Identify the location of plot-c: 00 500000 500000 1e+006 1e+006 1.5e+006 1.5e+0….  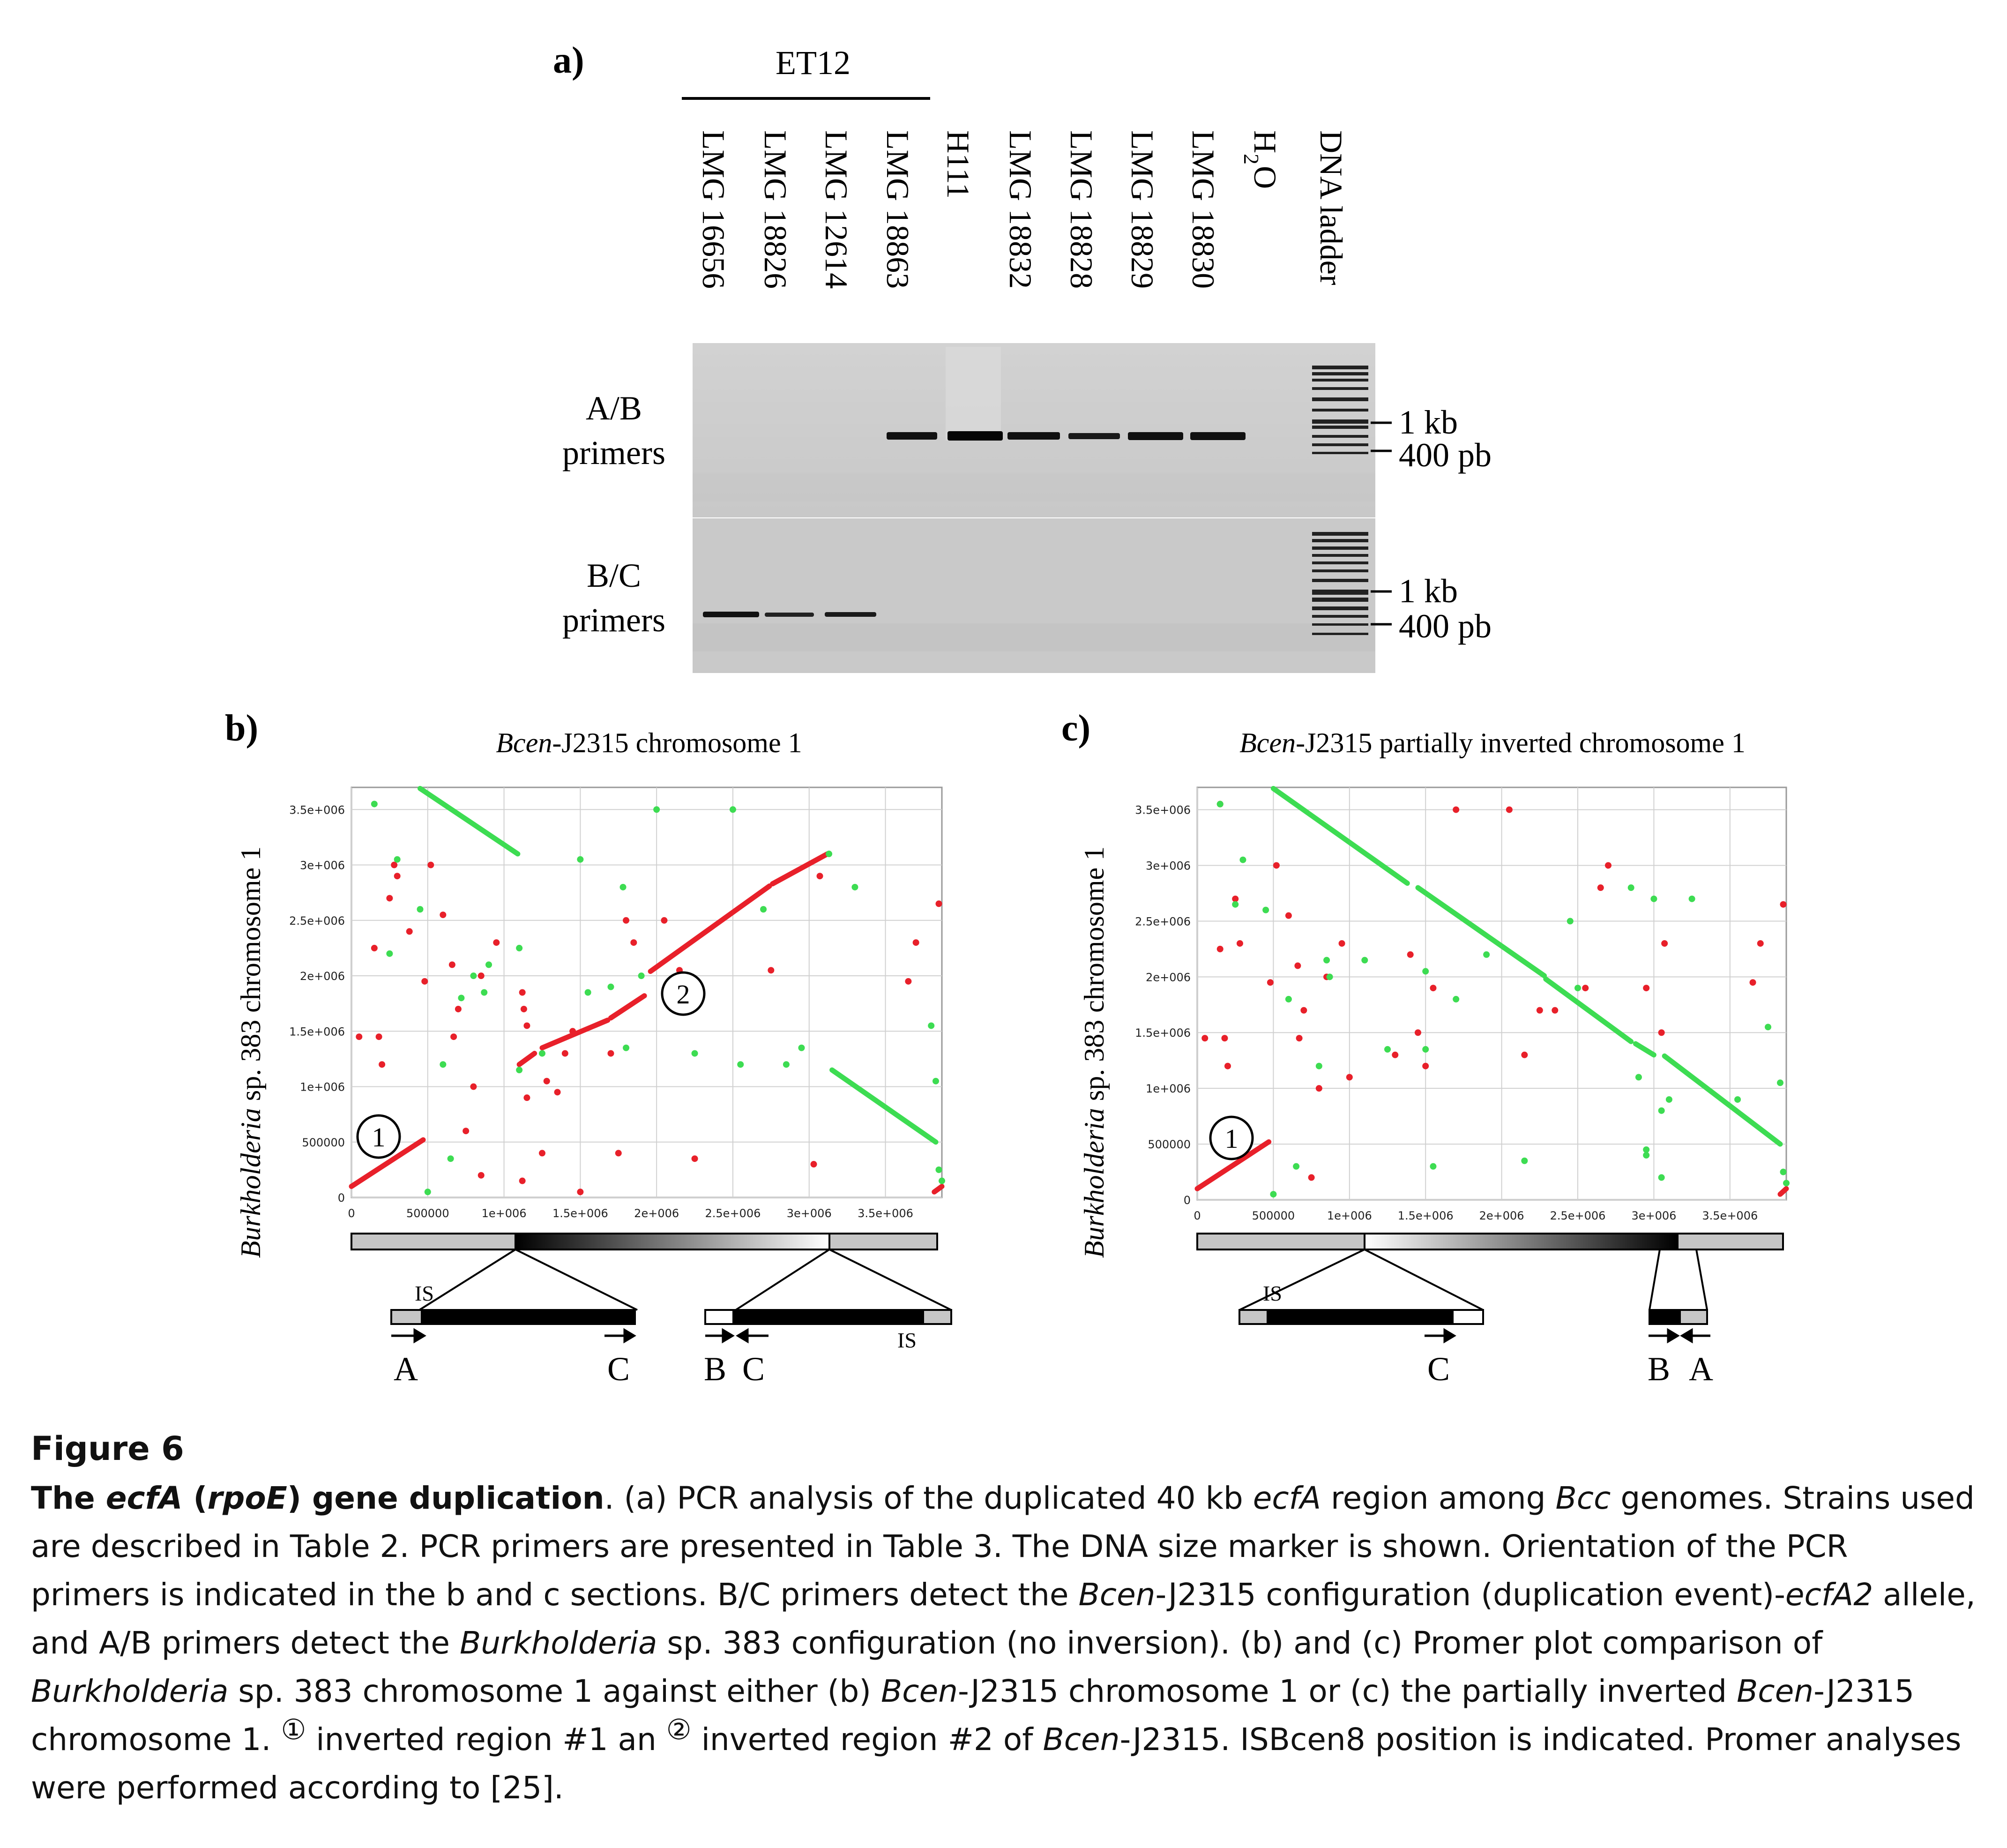
(1462, 1004).